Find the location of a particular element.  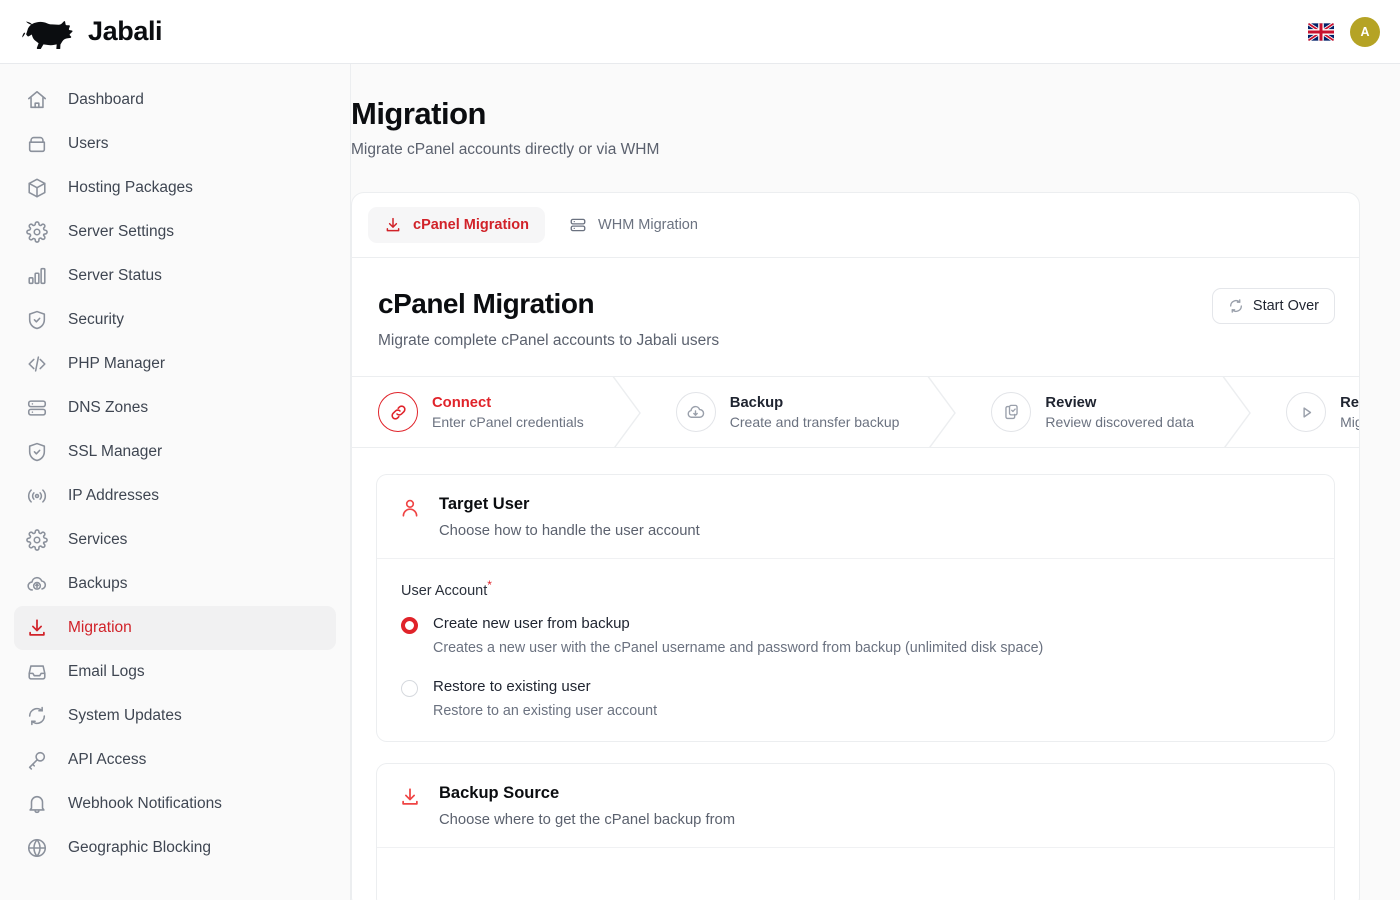

radio-option-title: Restore to existing user is located at coordinates (512, 686).